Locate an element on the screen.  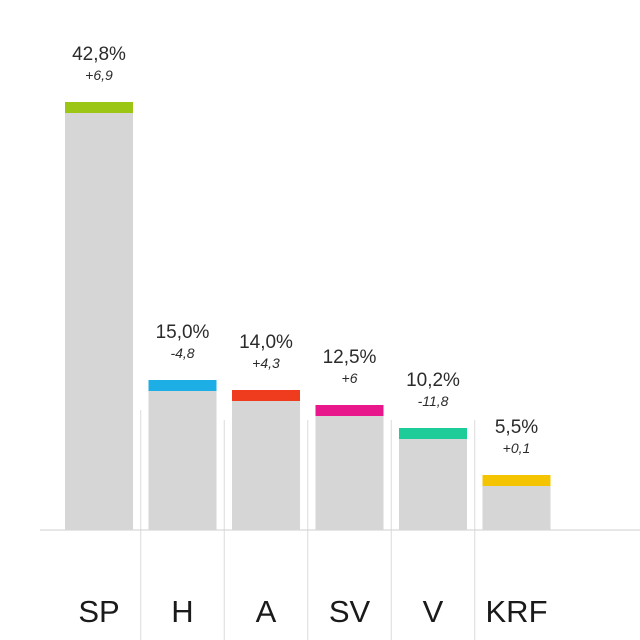
value-label-a: 14,0% is located at coordinates (266, 342).